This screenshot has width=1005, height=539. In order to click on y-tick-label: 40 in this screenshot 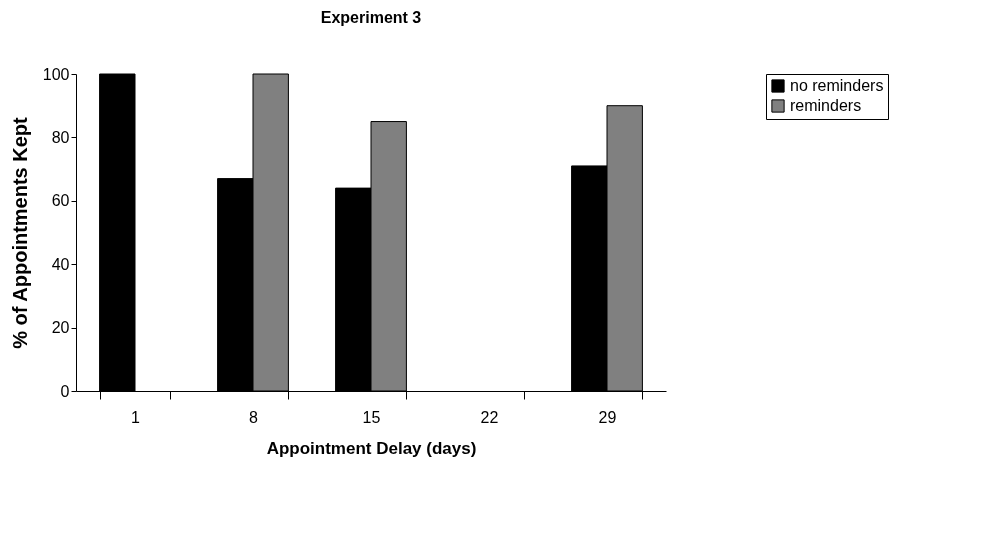, I will do `click(60, 264)`.